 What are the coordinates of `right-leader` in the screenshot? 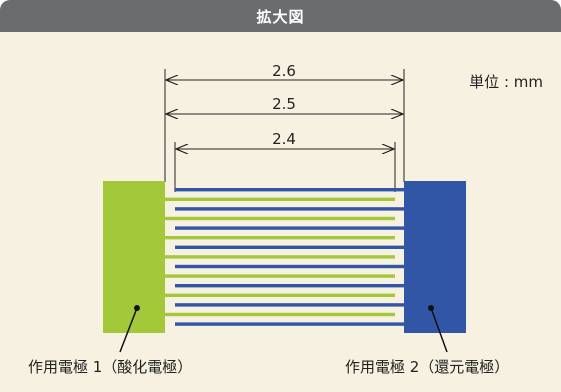 It's located at (438, 329).